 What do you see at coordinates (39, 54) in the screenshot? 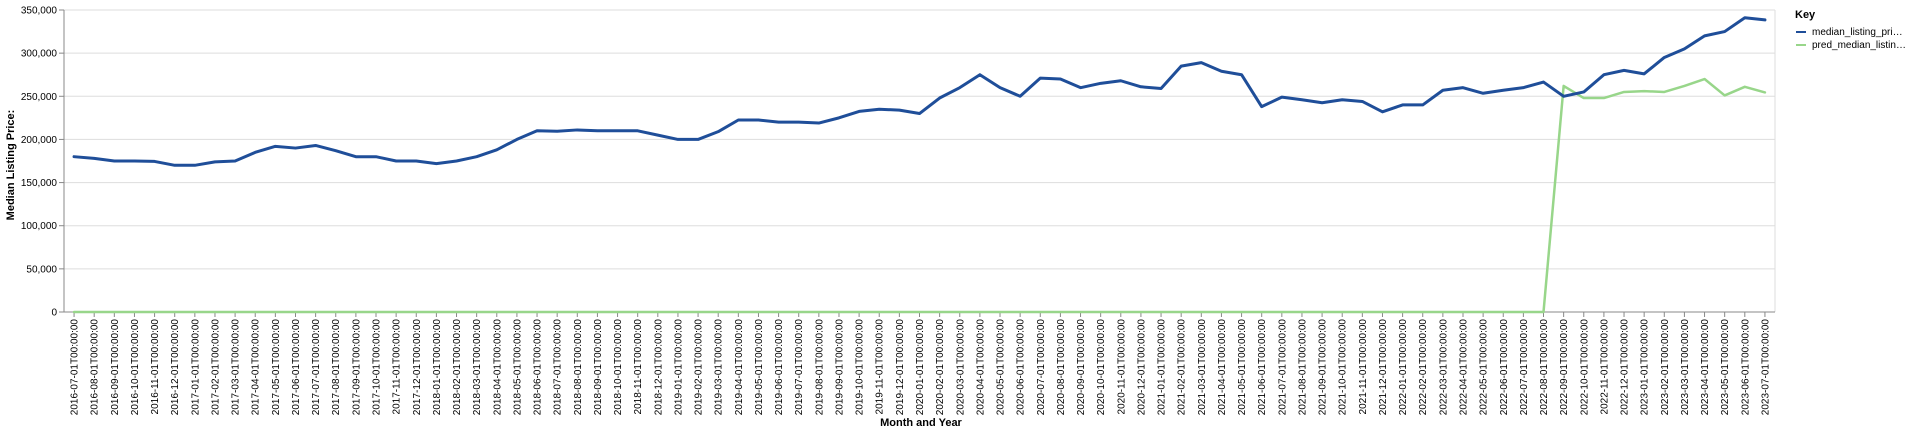
I see `y-tick-label: 300,000` at bounding box center [39, 54].